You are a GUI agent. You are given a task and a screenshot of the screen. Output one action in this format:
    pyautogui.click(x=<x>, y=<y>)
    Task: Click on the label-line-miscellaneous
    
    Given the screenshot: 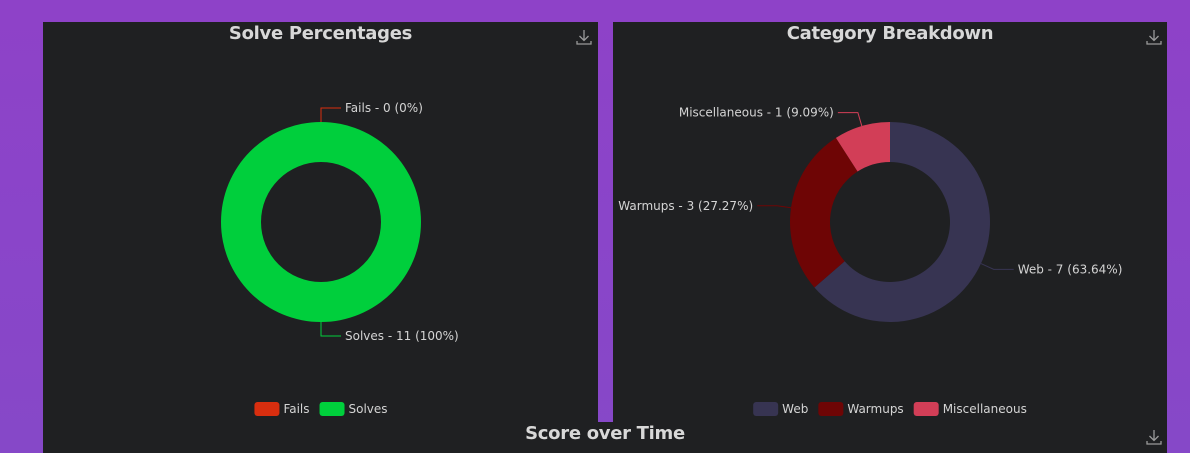 What is the action you would take?
    pyautogui.click(x=850, y=119)
    